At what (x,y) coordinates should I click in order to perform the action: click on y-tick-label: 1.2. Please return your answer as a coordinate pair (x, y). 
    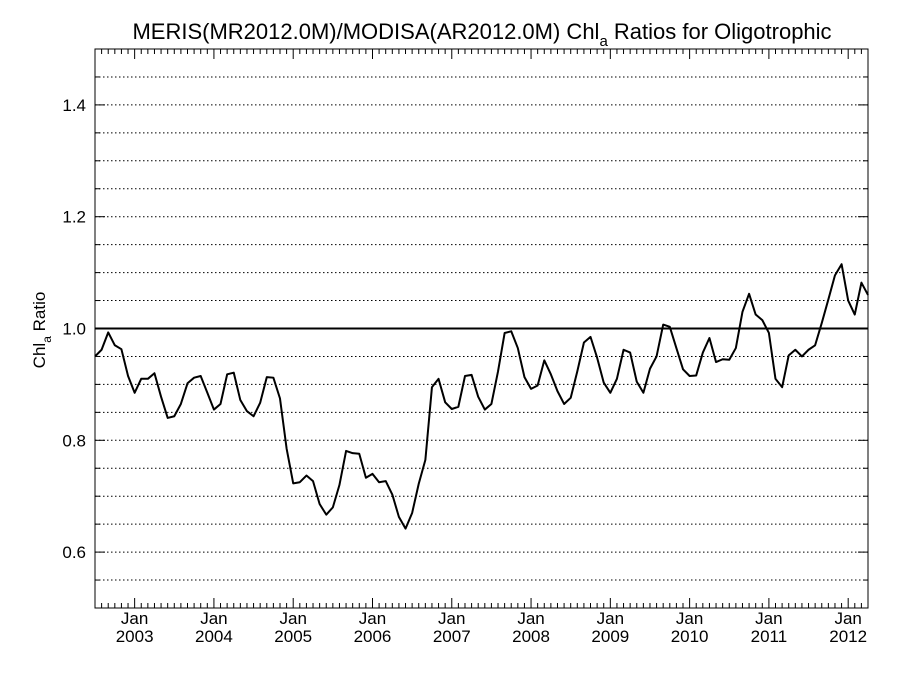
    Looking at the image, I should click on (74, 217).